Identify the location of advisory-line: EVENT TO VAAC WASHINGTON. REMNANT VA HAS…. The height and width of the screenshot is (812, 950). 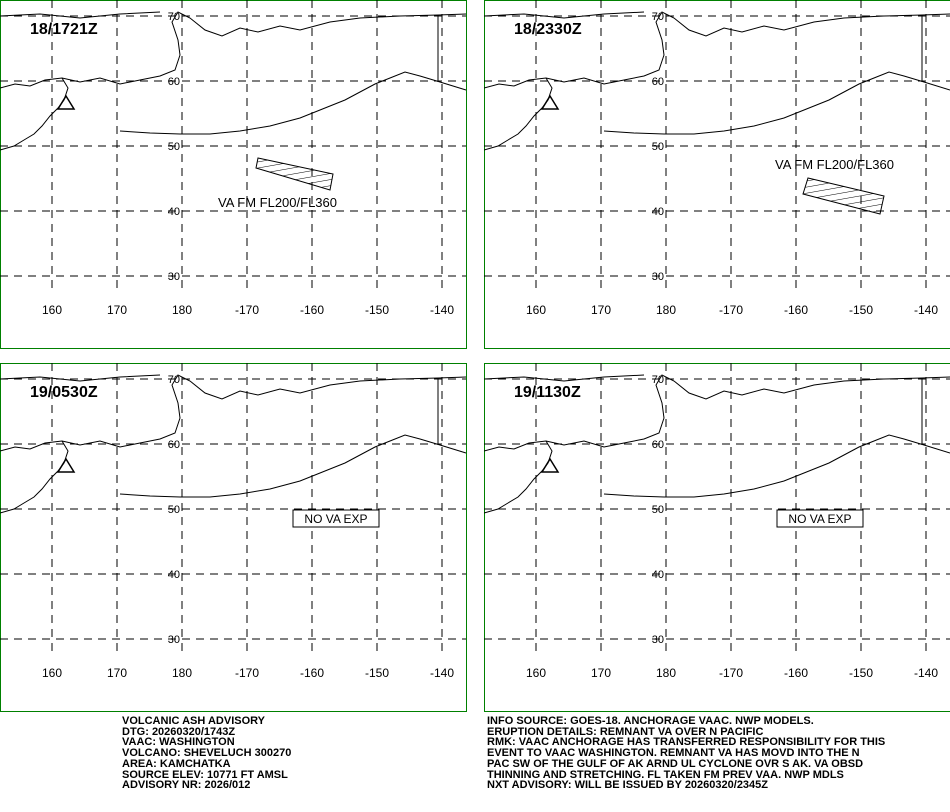
(673, 753).